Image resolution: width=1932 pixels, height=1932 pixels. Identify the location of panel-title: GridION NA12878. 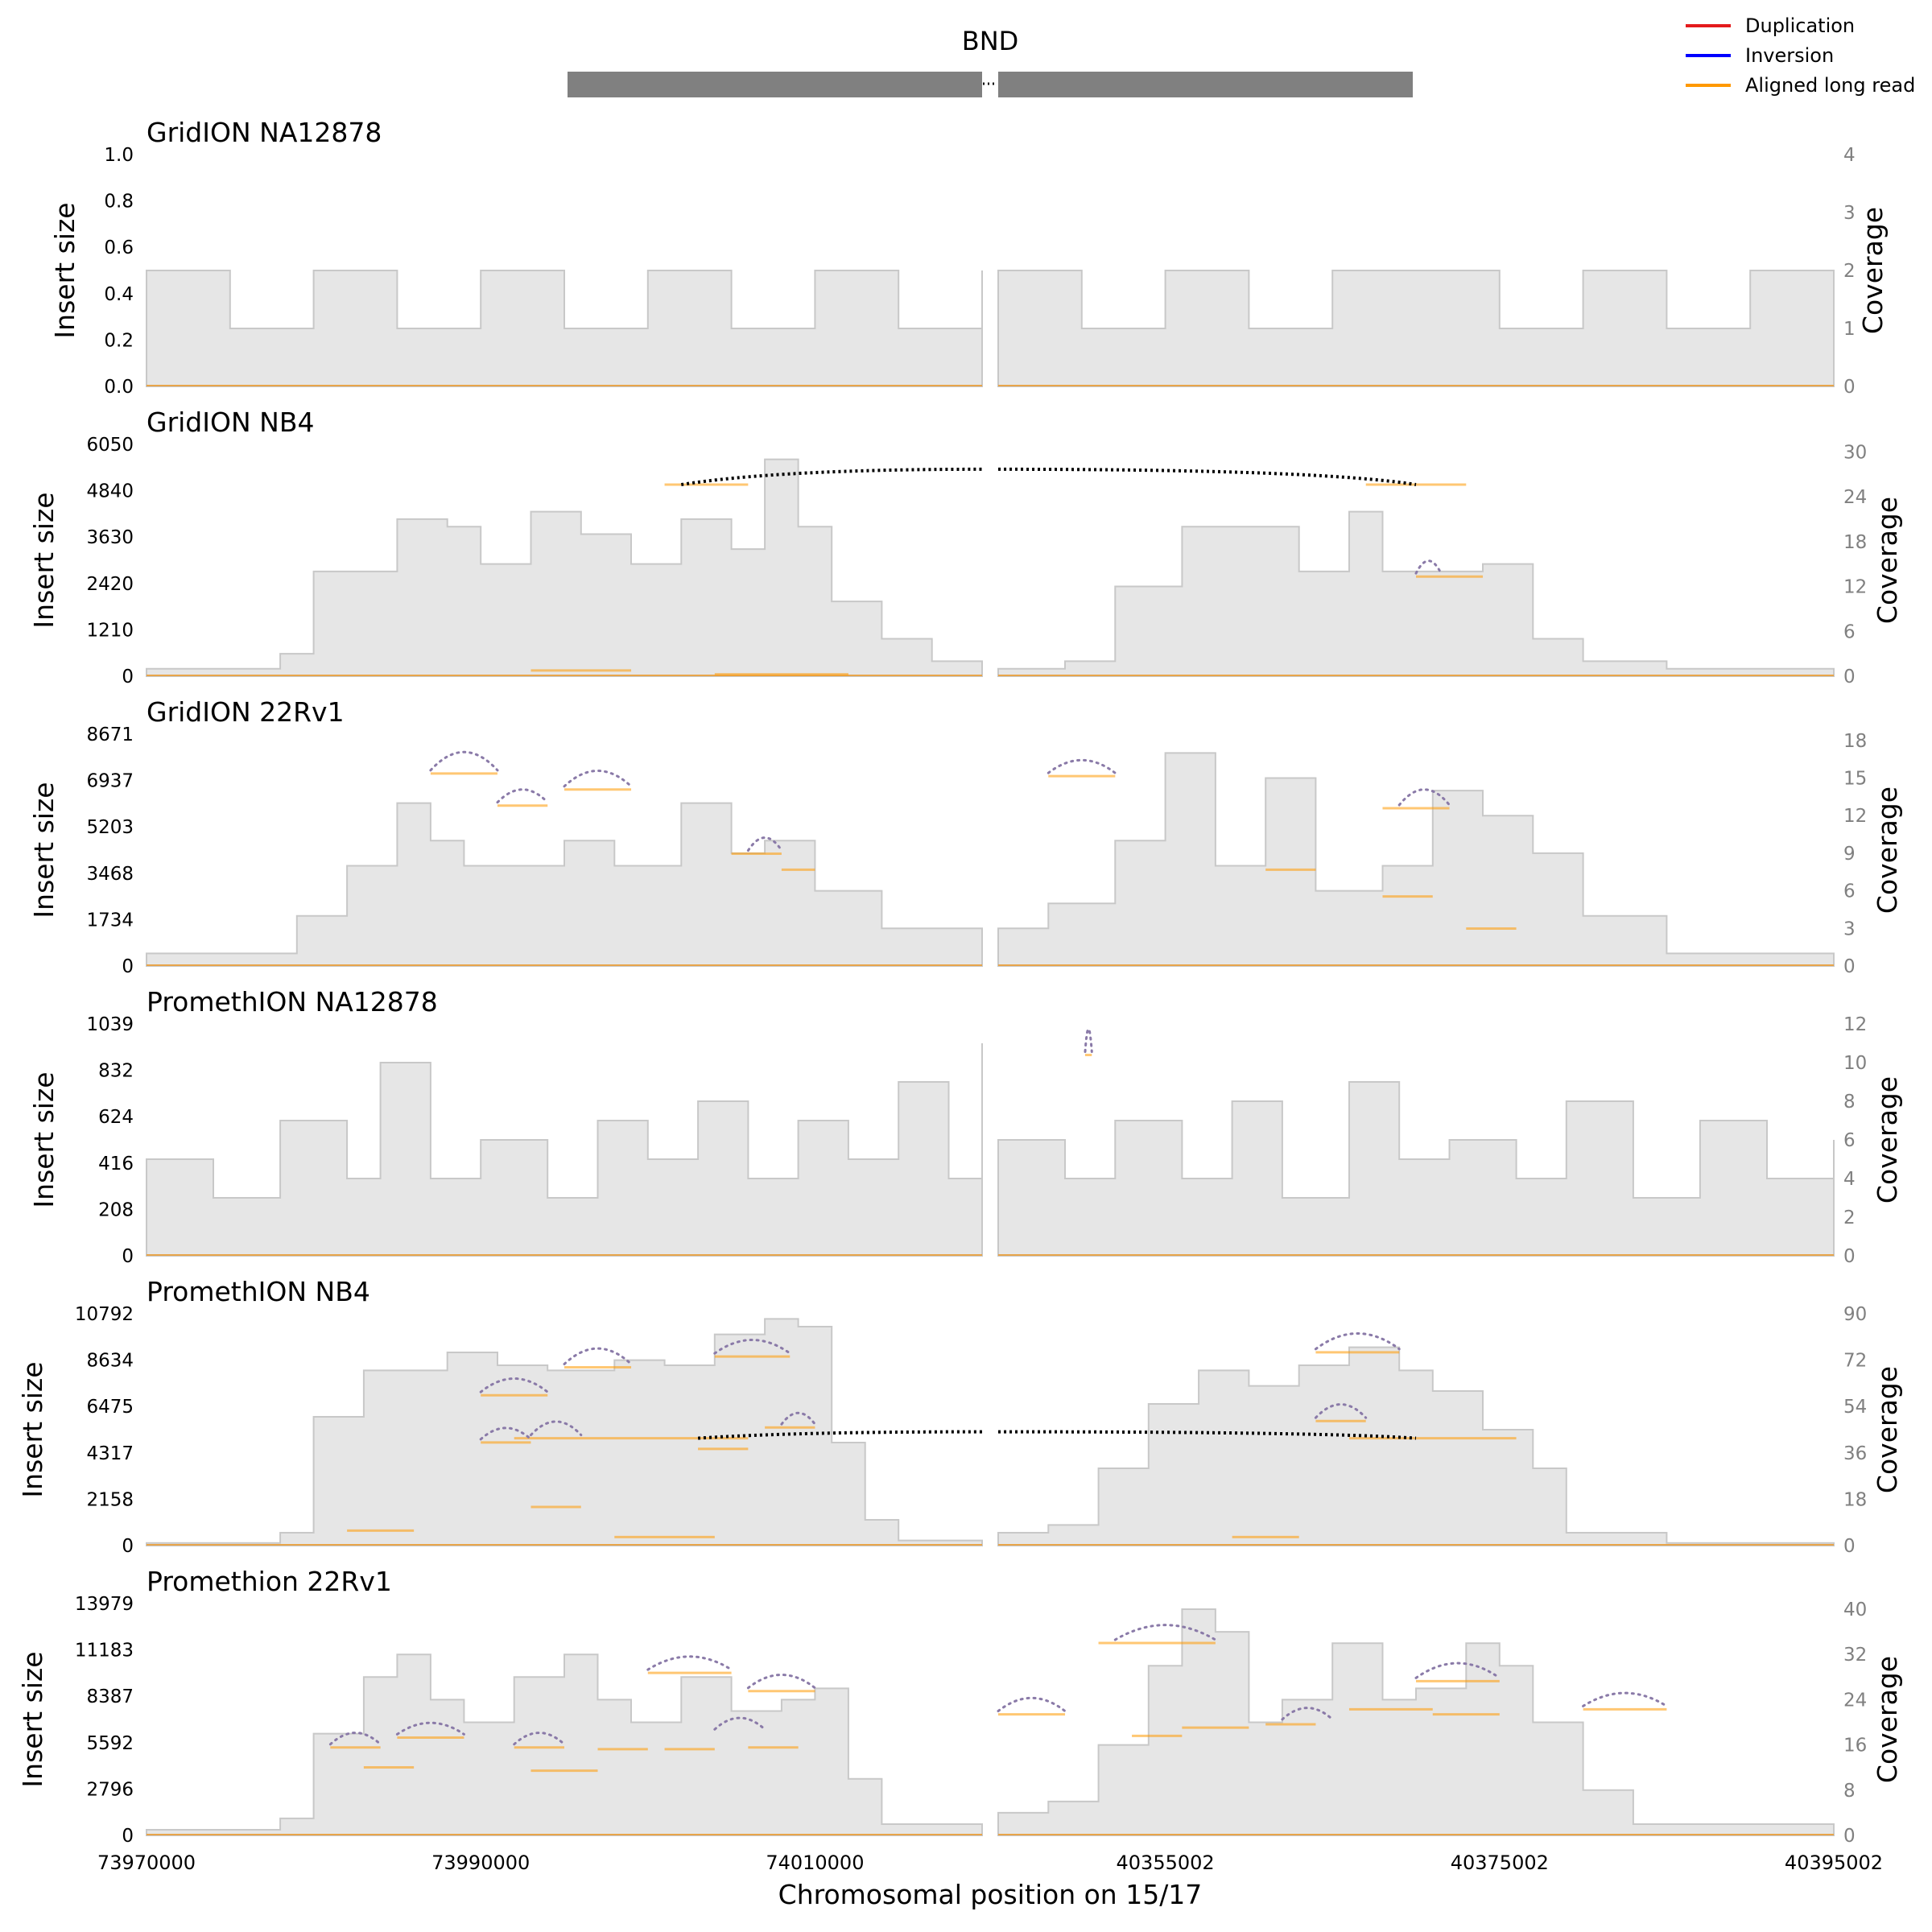
(264, 132).